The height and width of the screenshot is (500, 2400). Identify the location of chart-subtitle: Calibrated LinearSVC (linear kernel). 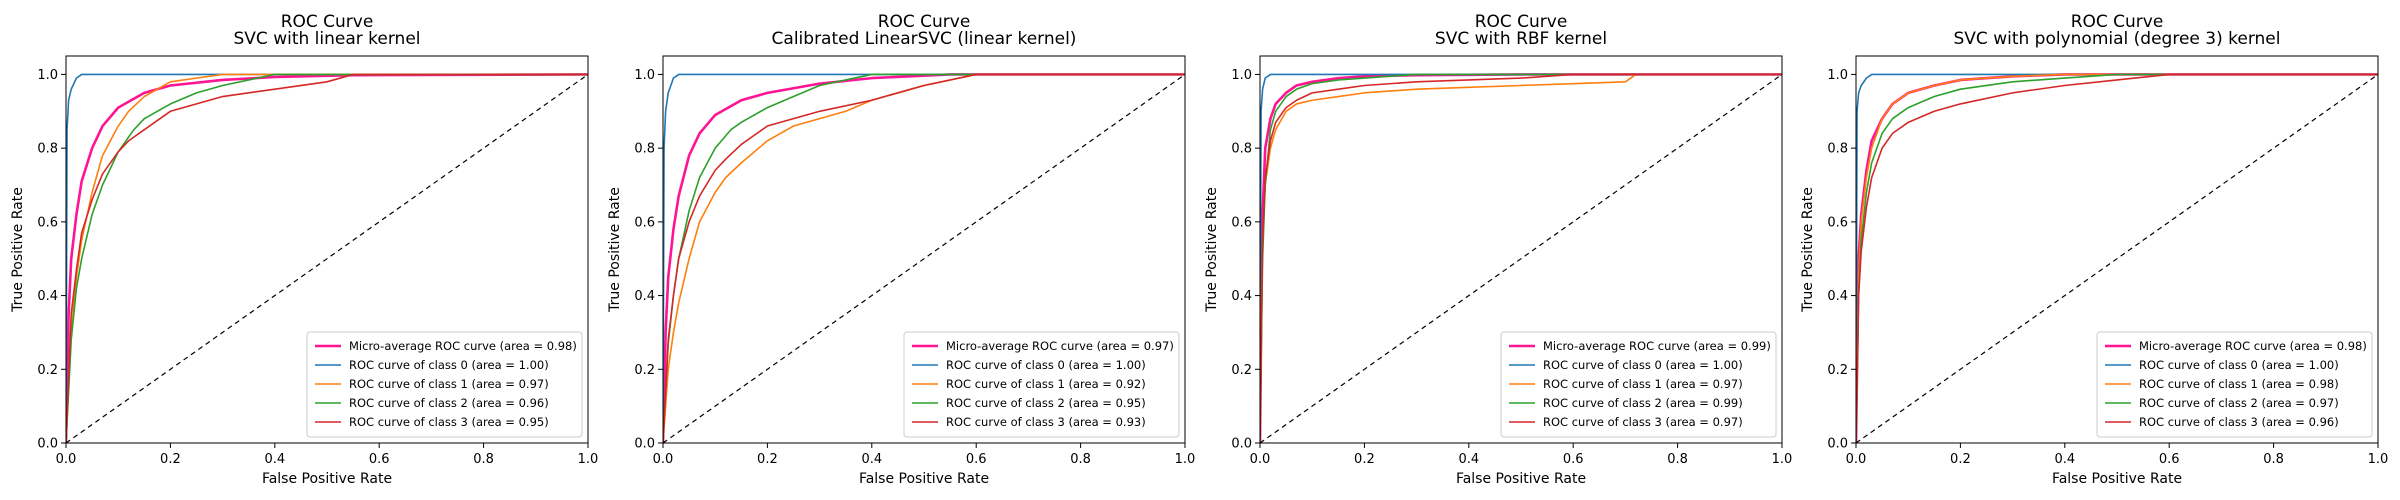
(924, 39).